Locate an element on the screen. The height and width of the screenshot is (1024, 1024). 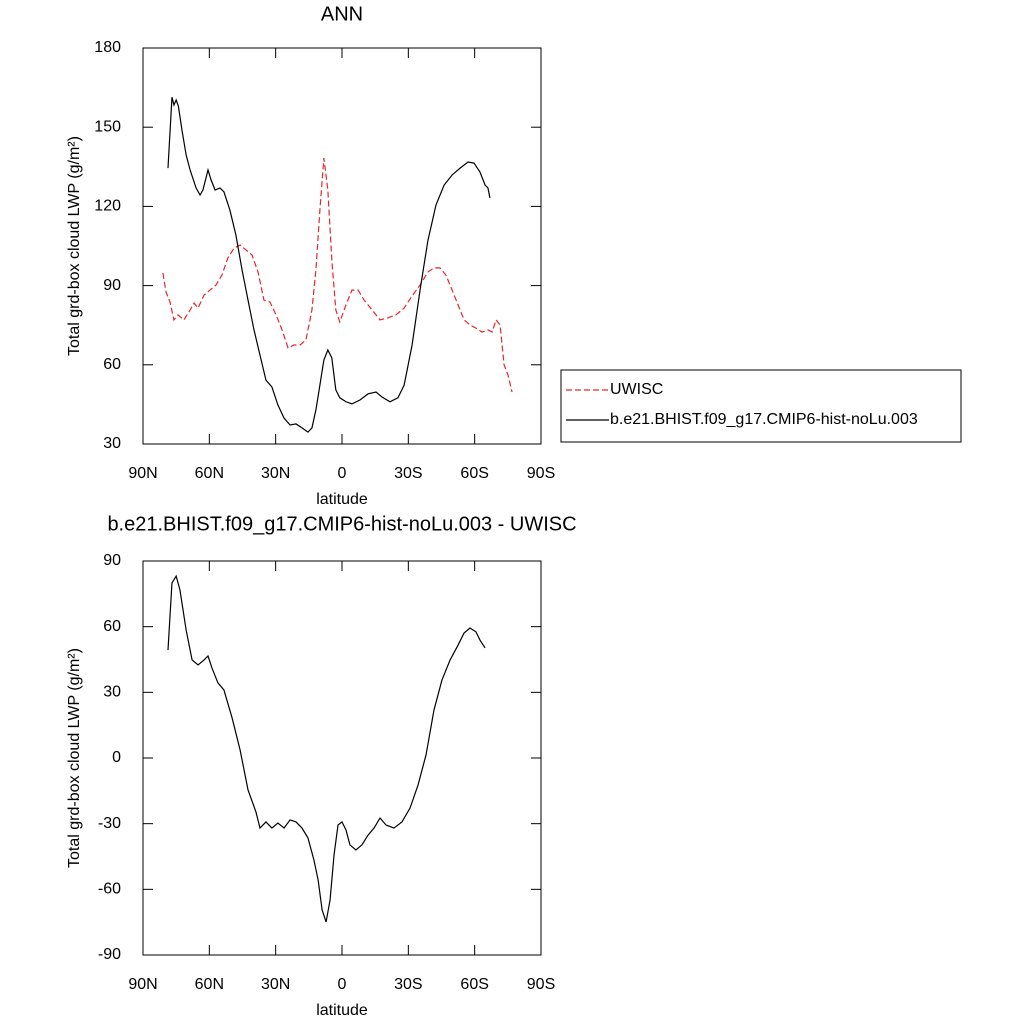
y-tick-label: 150 is located at coordinates (107, 126).